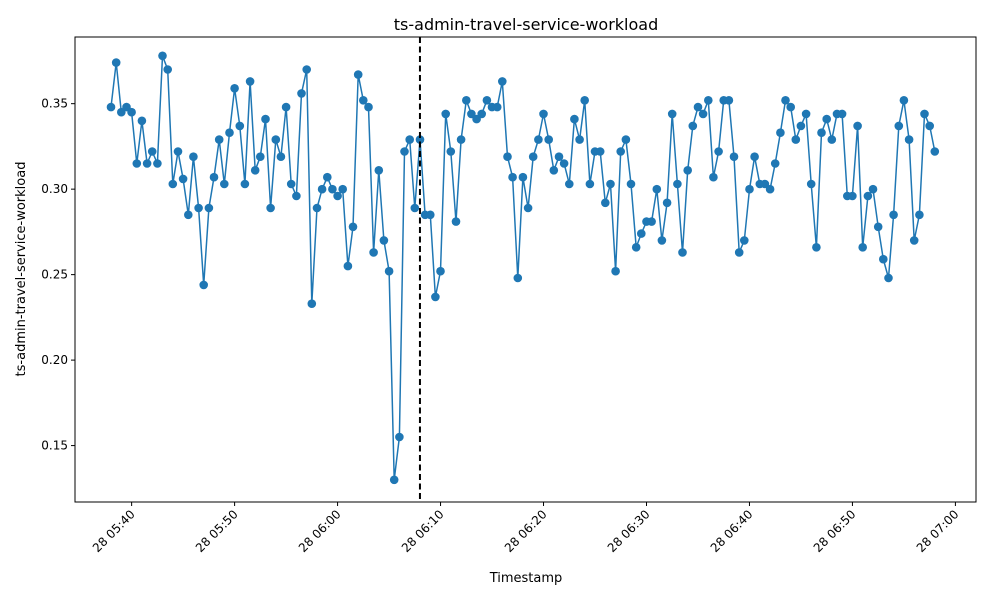 The width and height of the screenshot is (1000, 600). What do you see at coordinates (54, 189) in the screenshot?
I see `y-tick-label: 0.30` at bounding box center [54, 189].